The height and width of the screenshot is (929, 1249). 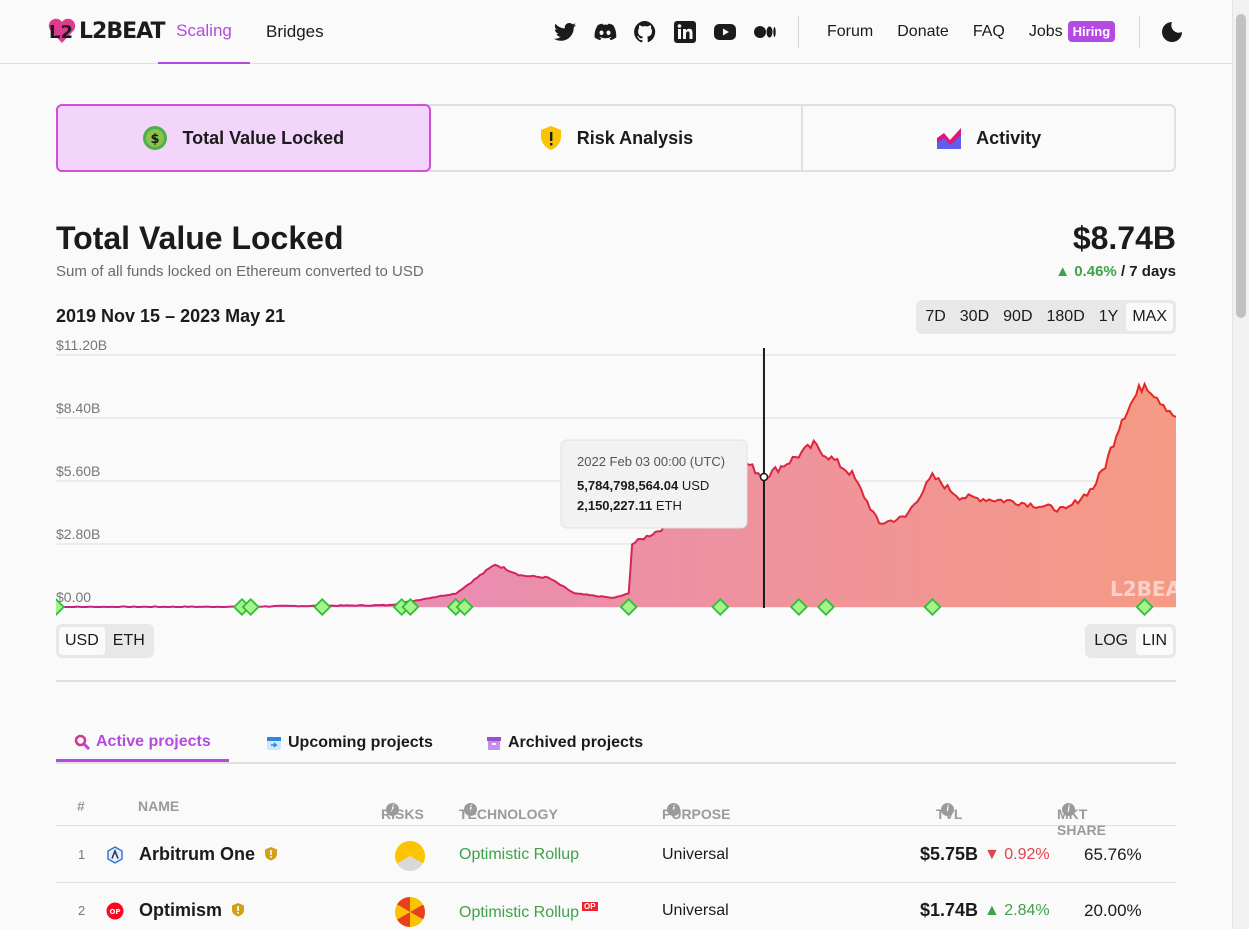 I want to click on tab-bridges-label: Bridges, so click(x=295, y=31).